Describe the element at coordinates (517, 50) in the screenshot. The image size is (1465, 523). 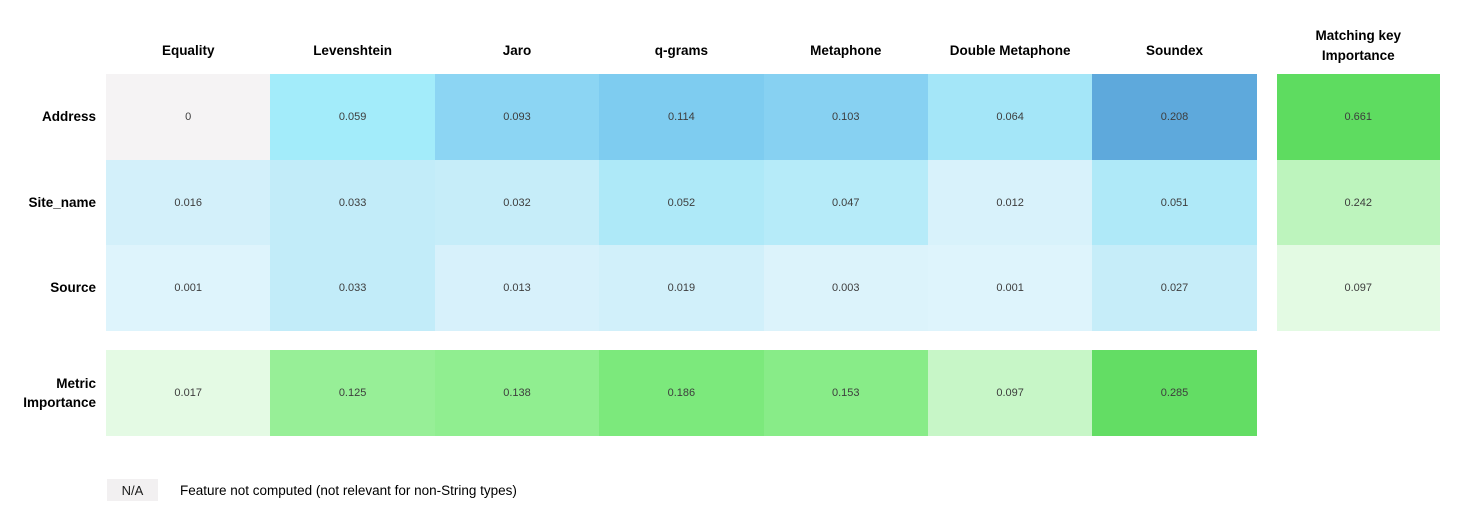
I see `column-header-jaro: Jaro` at that location.